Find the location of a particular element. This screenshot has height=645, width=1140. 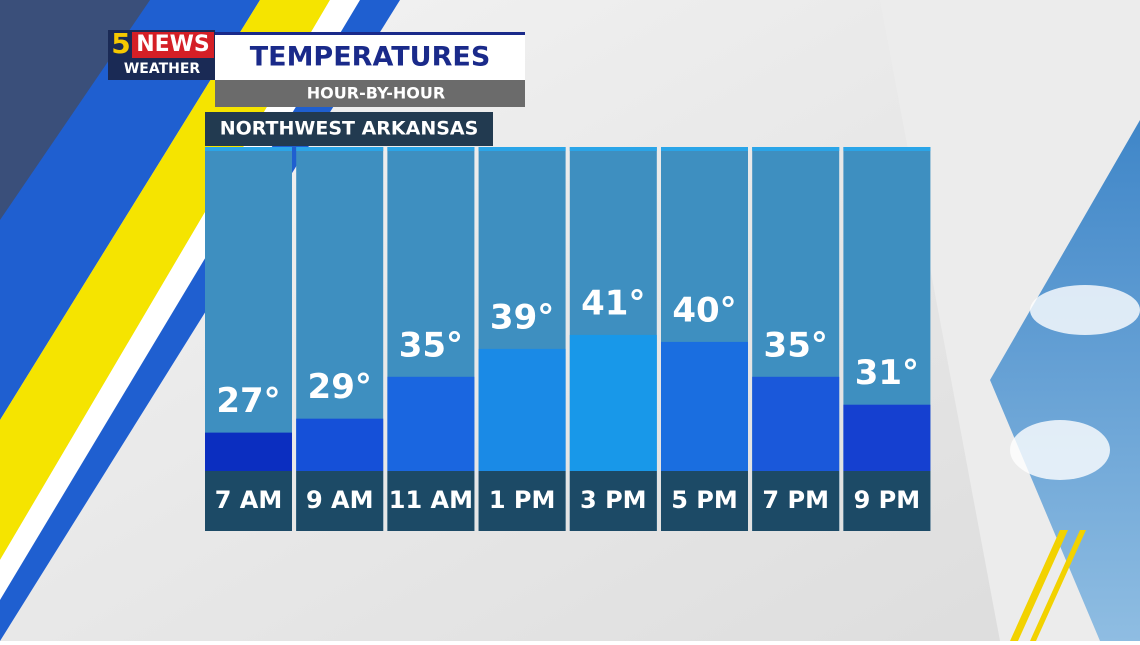

logo-red is located at coordinates (173, 45).